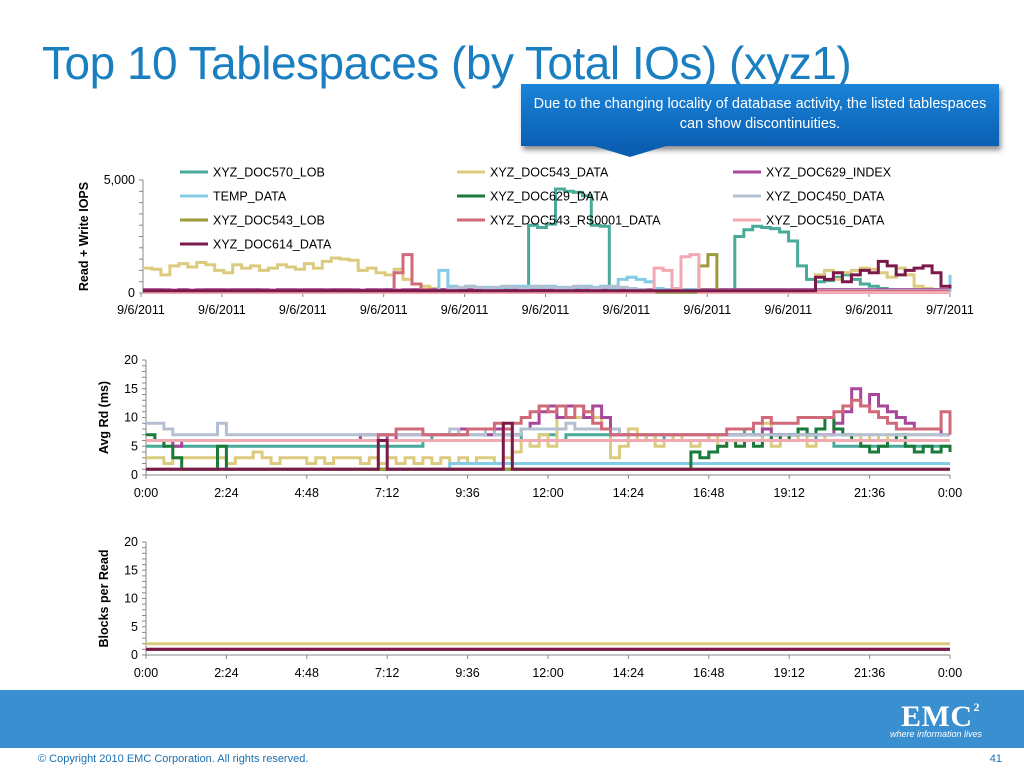  What do you see at coordinates (825, 197) in the screenshot?
I see `legend-label: XYZ_DOC450_DATA` at bounding box center [825, 197].